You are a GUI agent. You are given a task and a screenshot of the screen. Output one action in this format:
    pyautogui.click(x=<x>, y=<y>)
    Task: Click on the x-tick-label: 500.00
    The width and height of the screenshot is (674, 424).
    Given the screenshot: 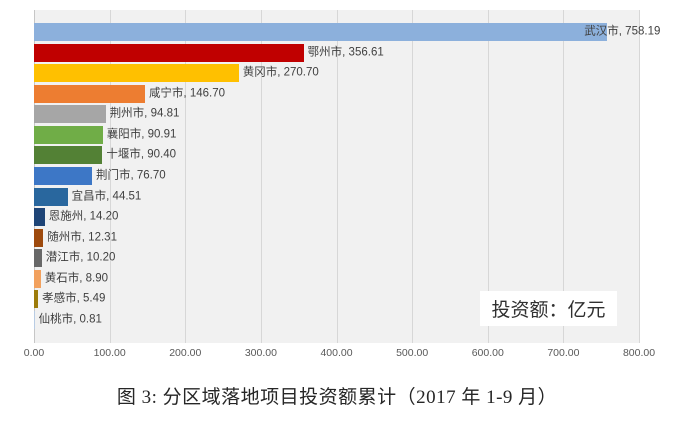 What is the action you would take?
    pyautogui.click(x=412, y=353)
    